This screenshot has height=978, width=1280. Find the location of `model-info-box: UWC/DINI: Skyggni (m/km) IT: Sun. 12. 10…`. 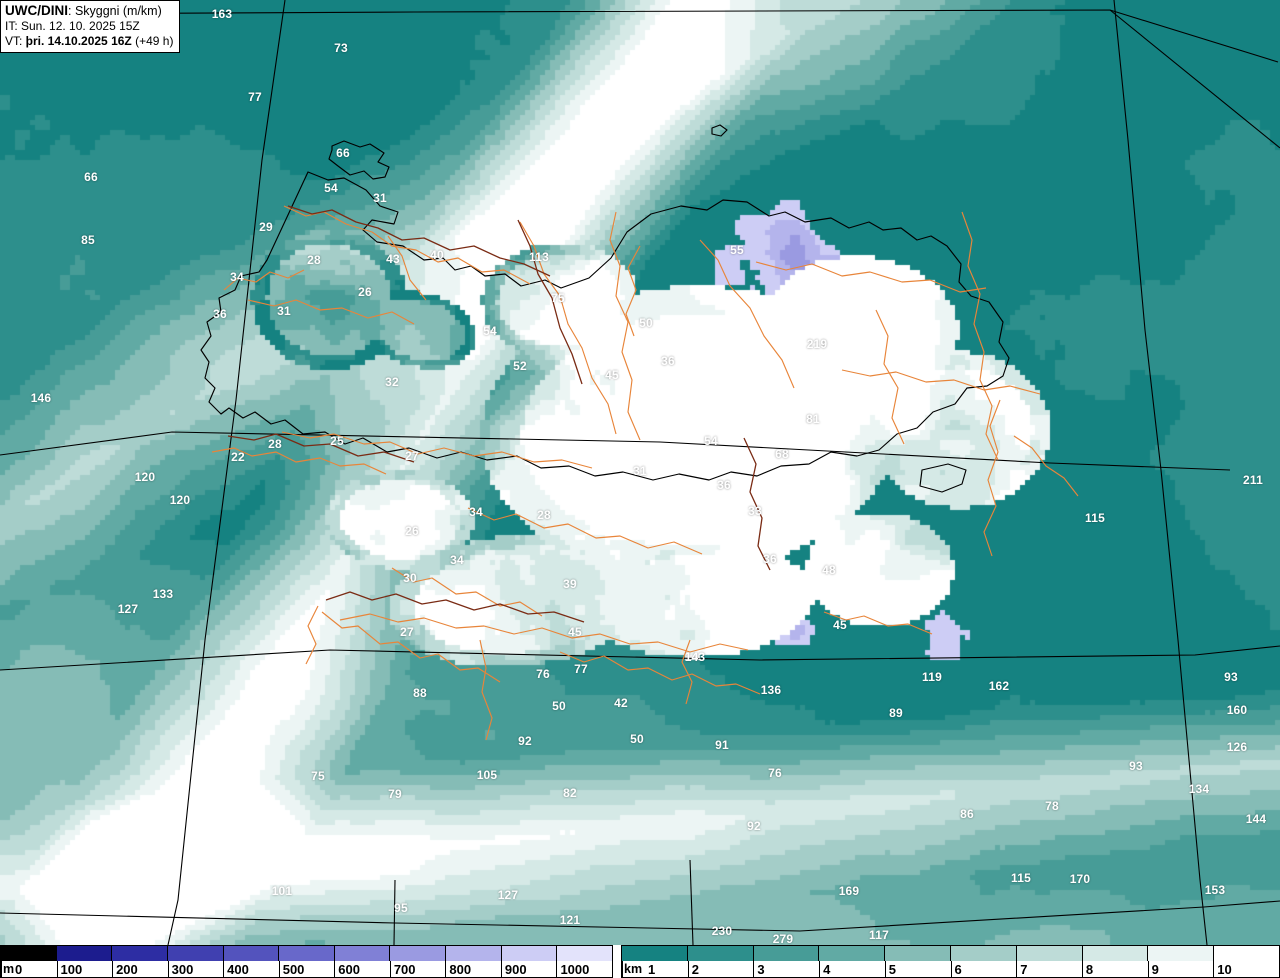

model-info-box: UWC/DINI: Skyggni (m/km) IT: Sun. 12. 10… is located at coordinates (90, 26).